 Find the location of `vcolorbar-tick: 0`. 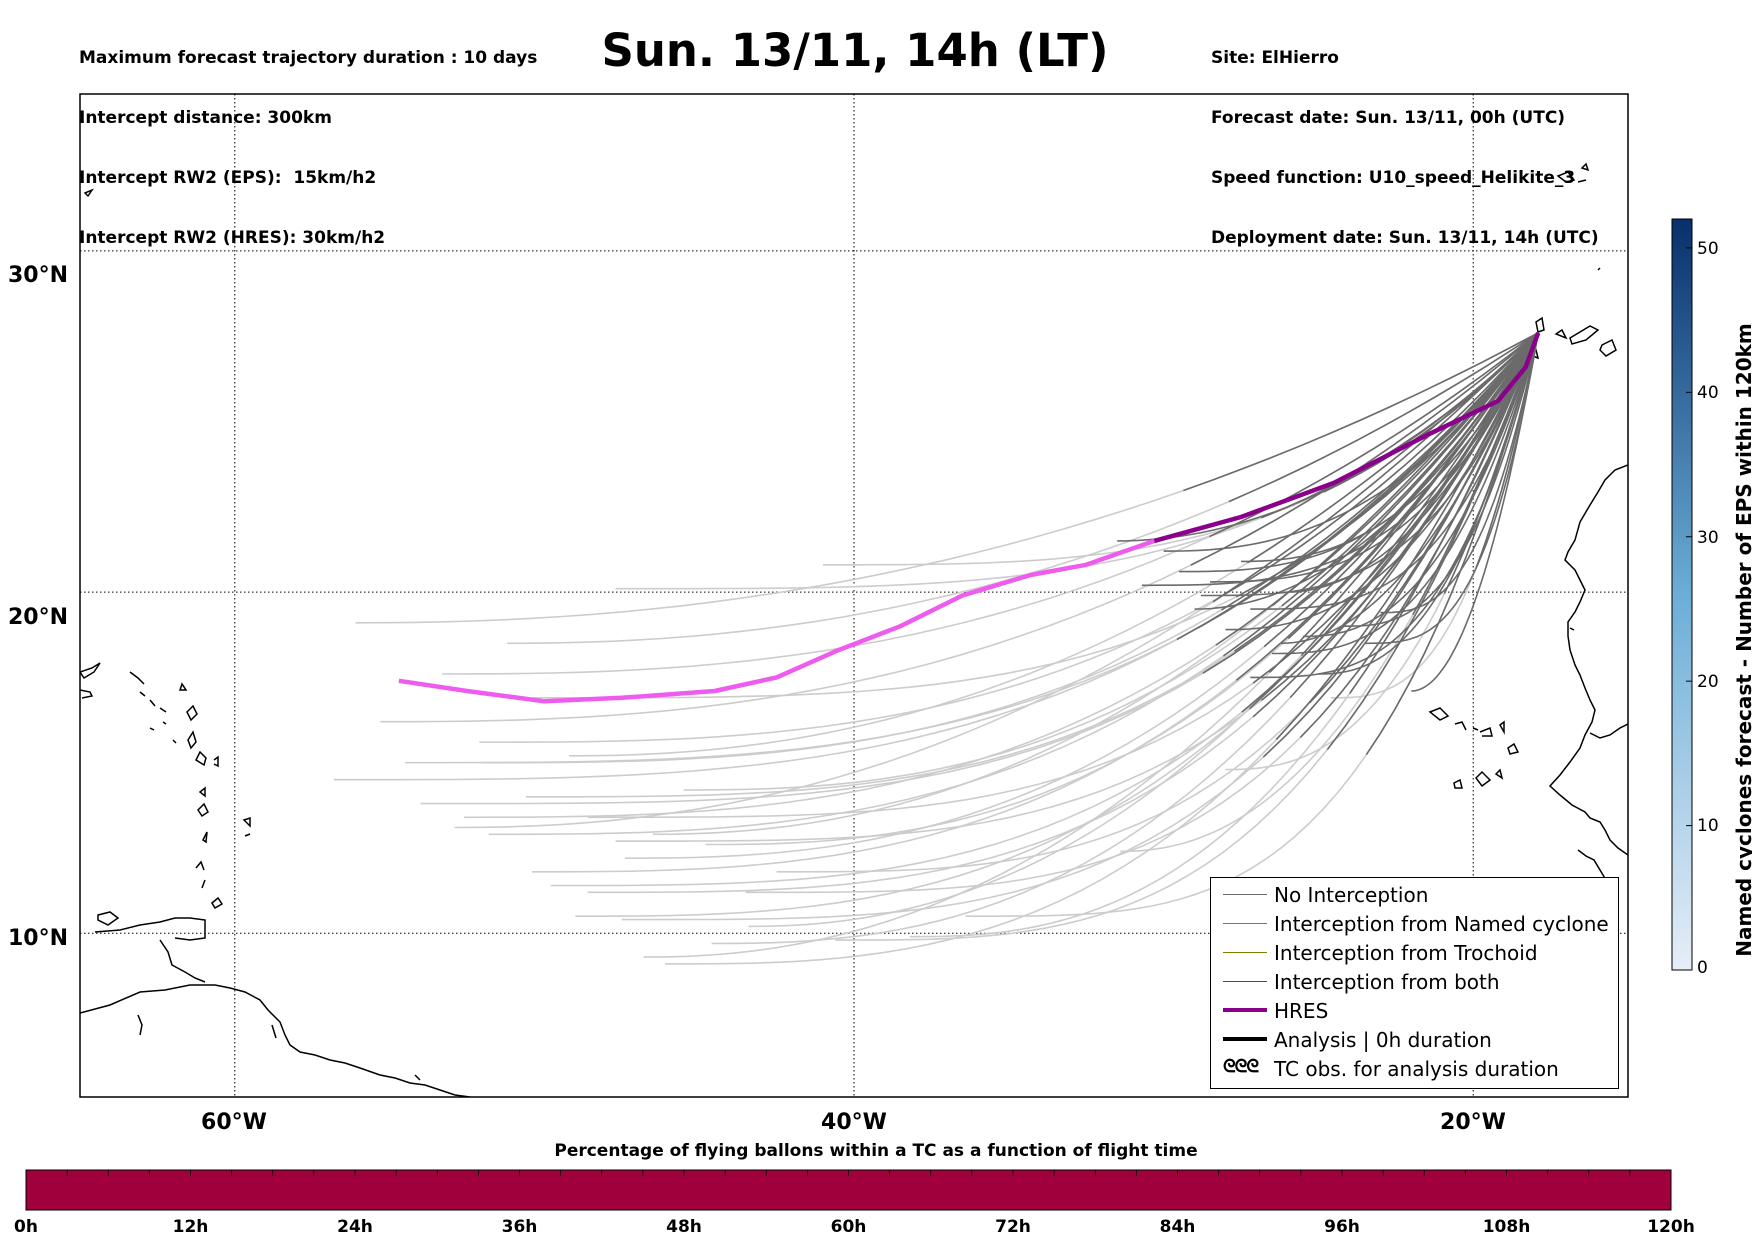

vcolorbar-tick: 0 is located at coordinates (1702, 968).